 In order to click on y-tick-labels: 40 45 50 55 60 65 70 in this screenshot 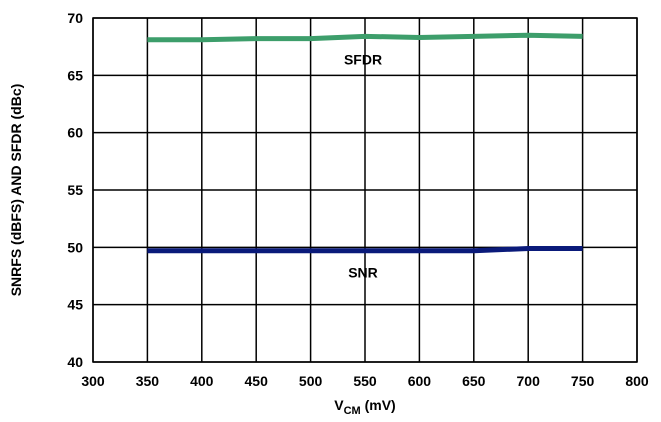, I will do `click(75, 190)`.